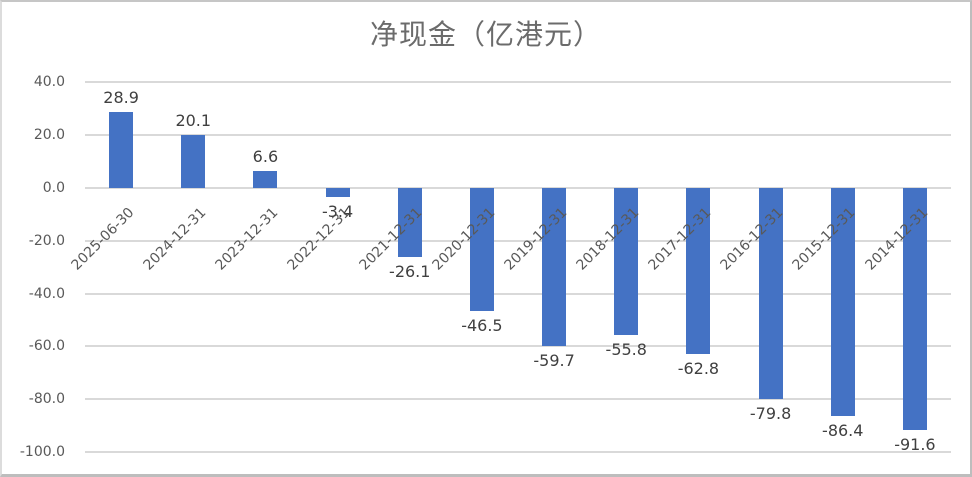 The image size is (972, 477). I want to click on y-axis-tick-label: 20.0, so click(49, 135).